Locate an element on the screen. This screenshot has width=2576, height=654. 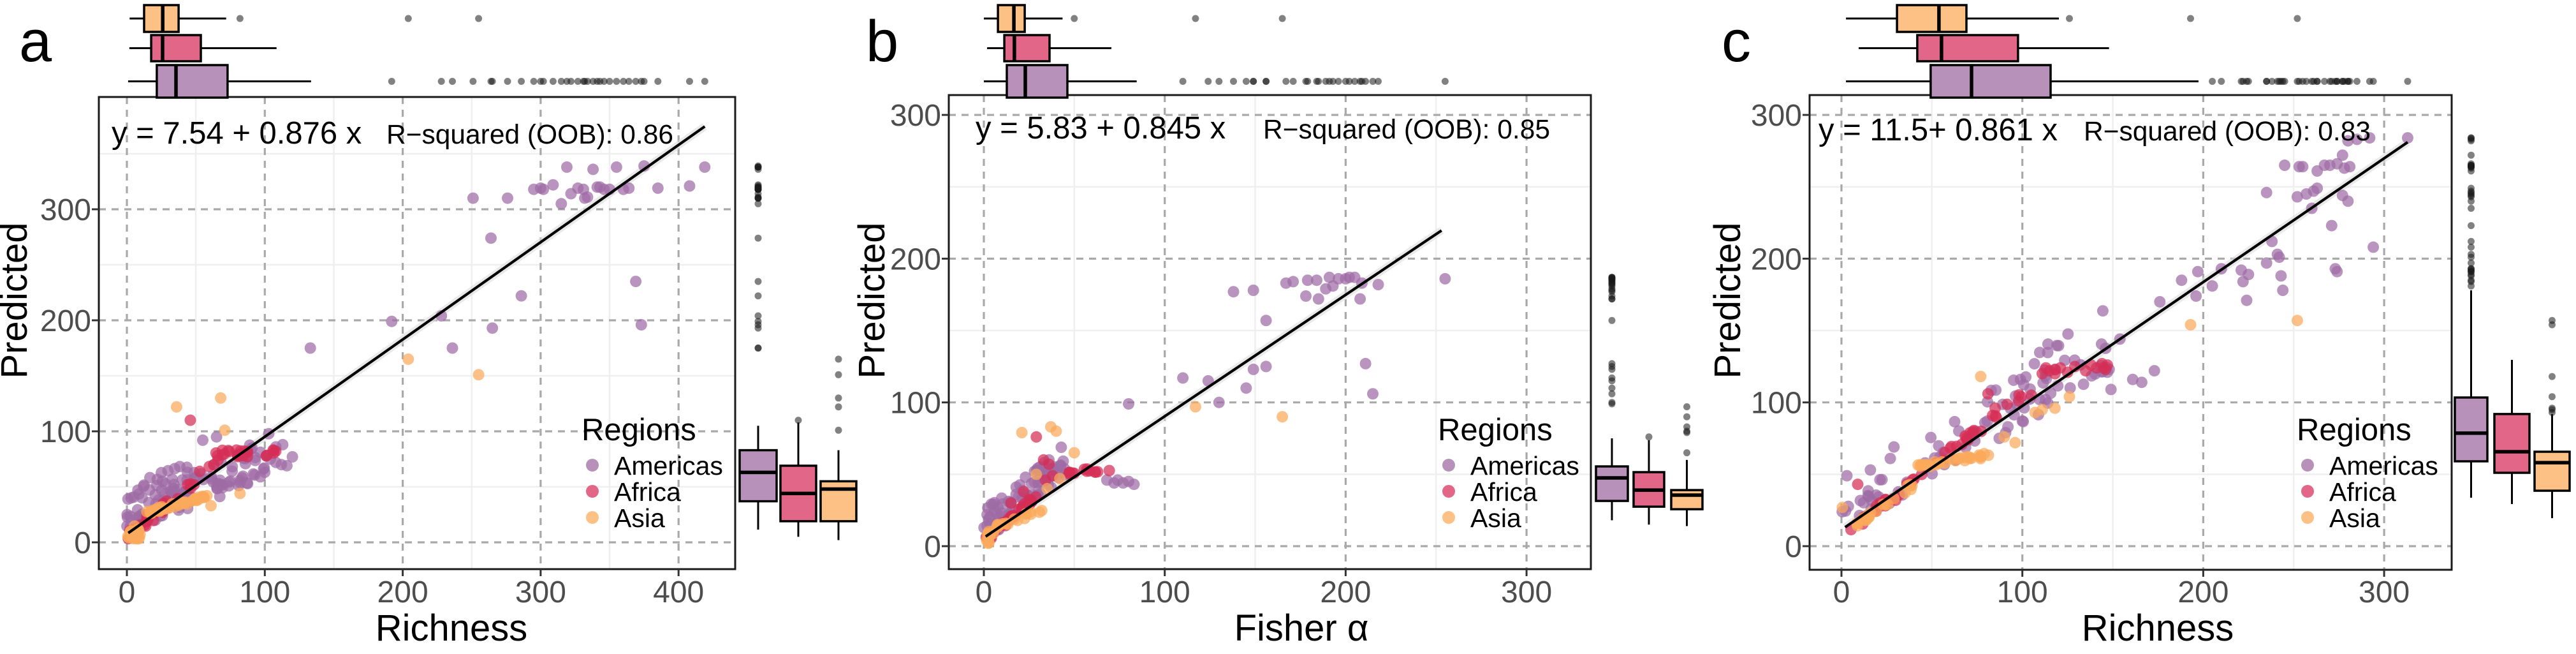
svg-text: a is located at coordinates (35, 41).